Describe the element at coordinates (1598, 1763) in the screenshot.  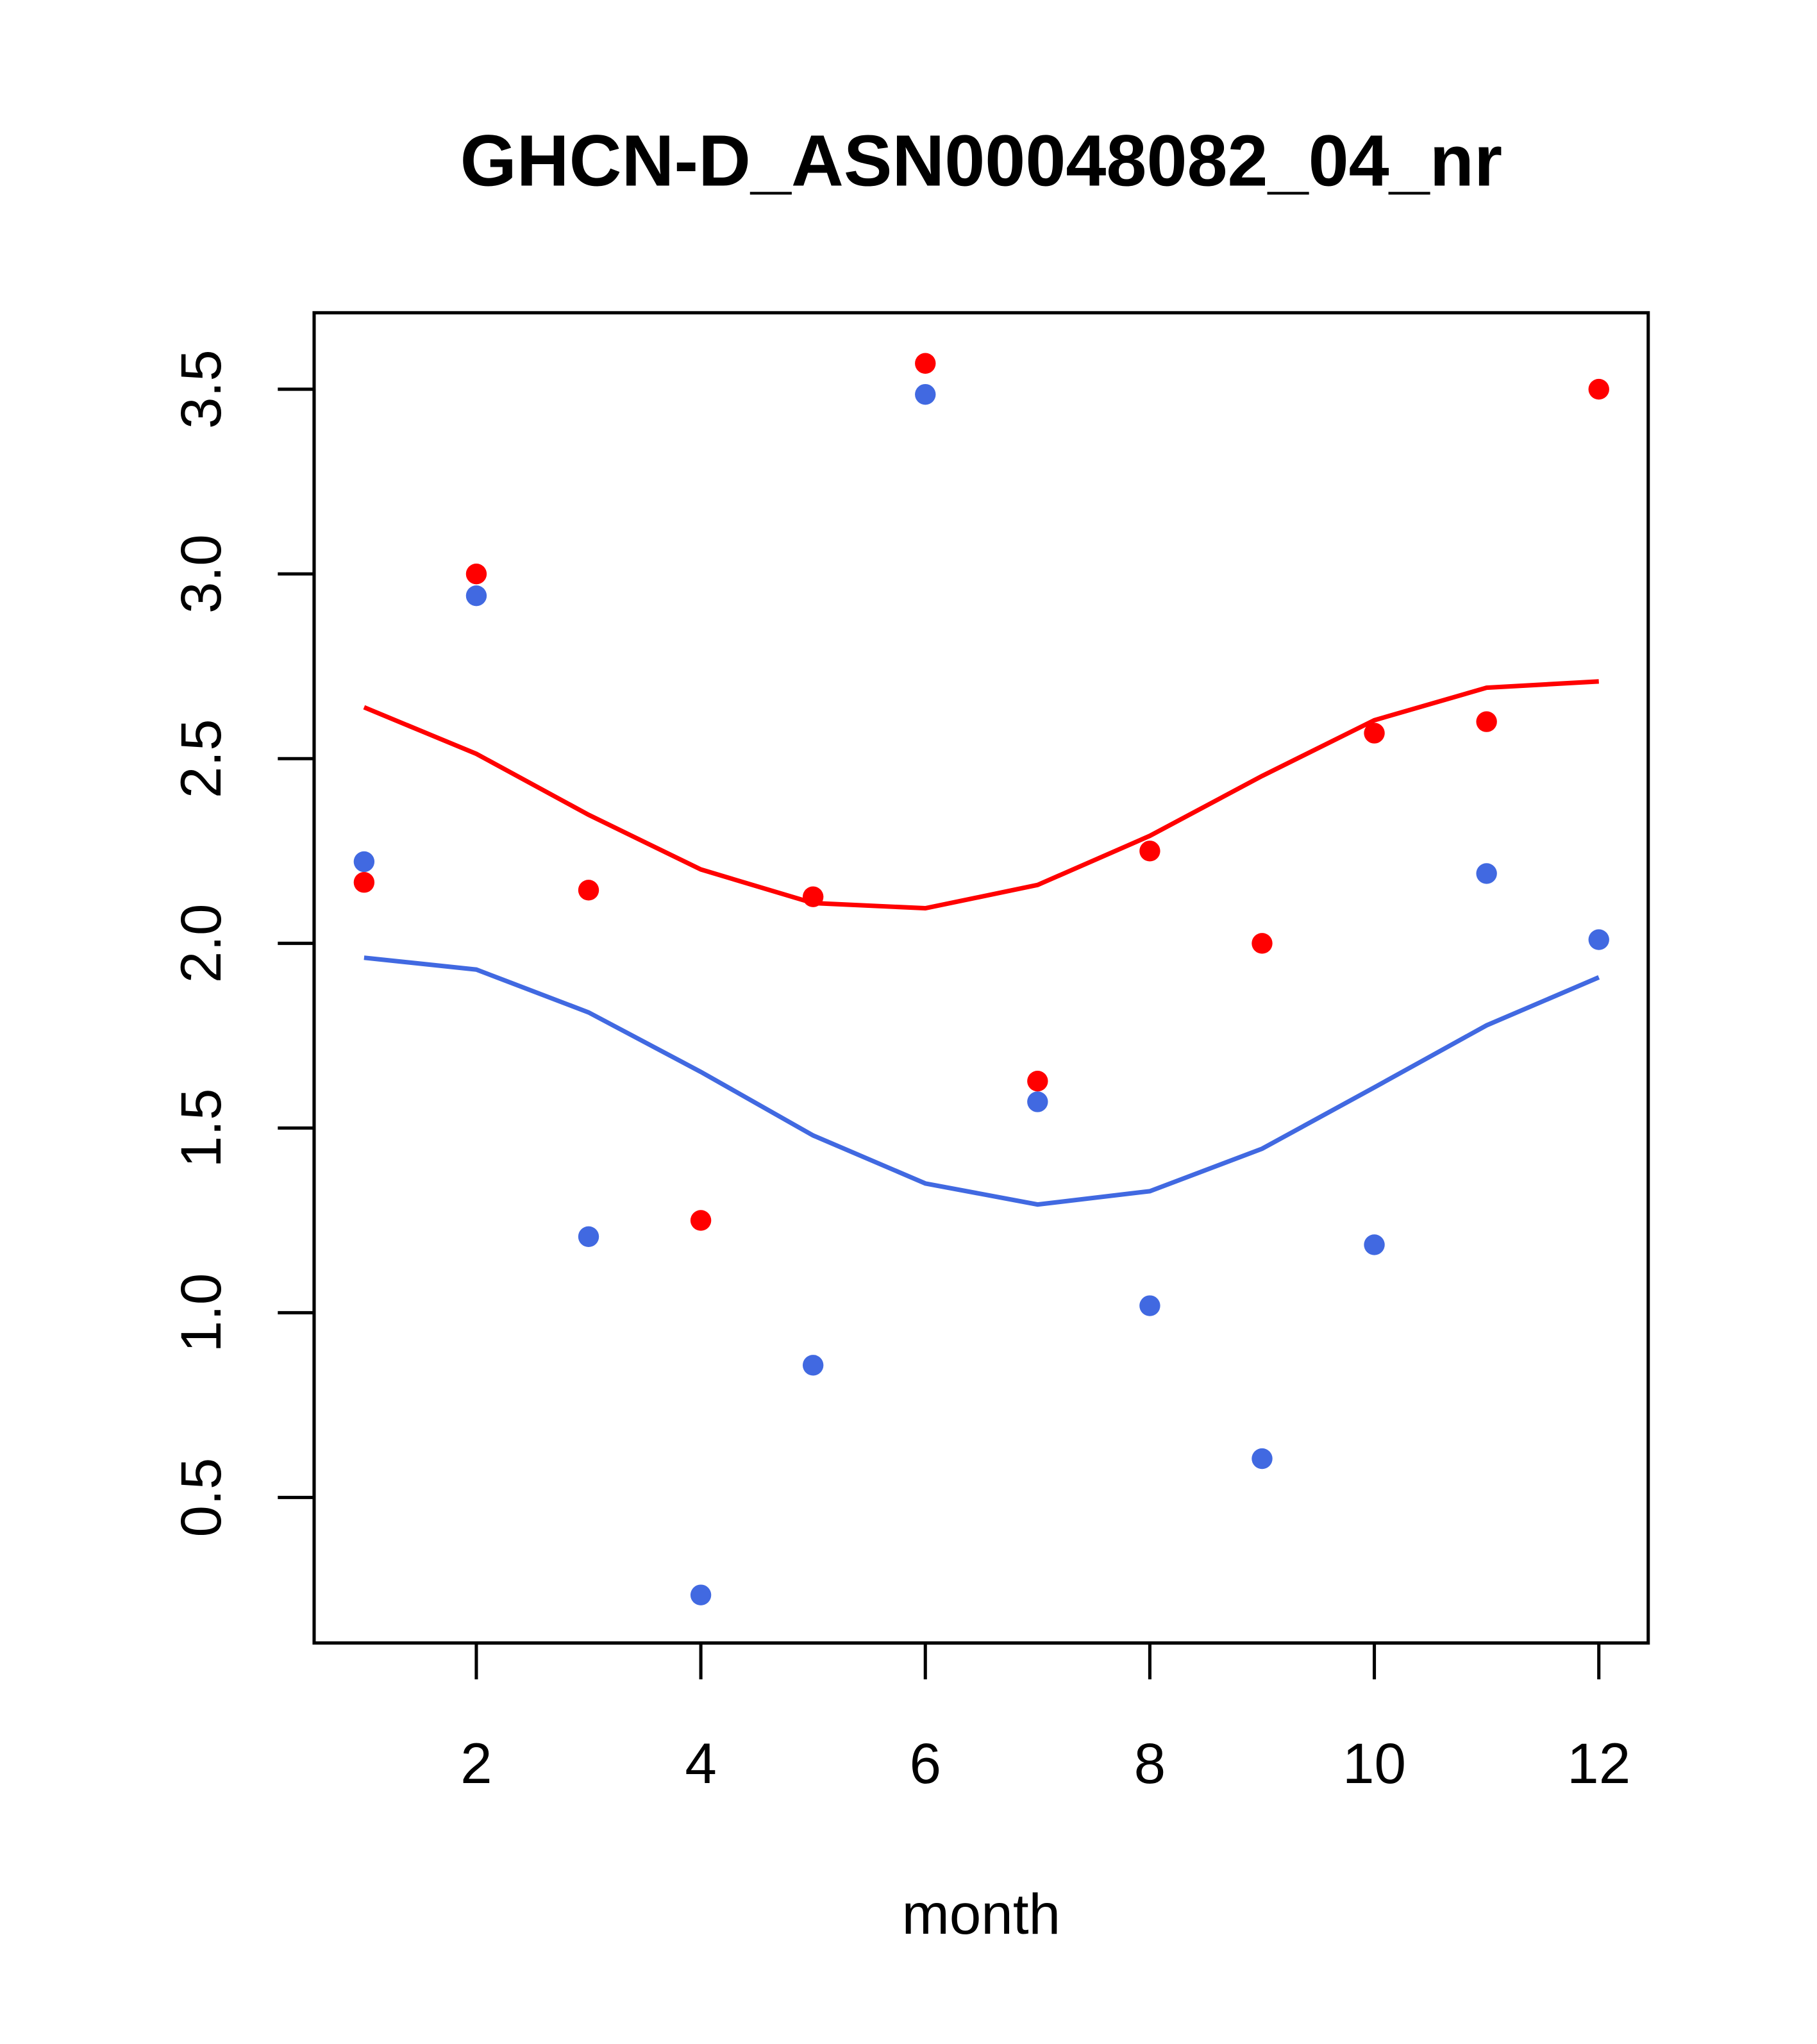
I see `x-tick-label: 12` at that location.